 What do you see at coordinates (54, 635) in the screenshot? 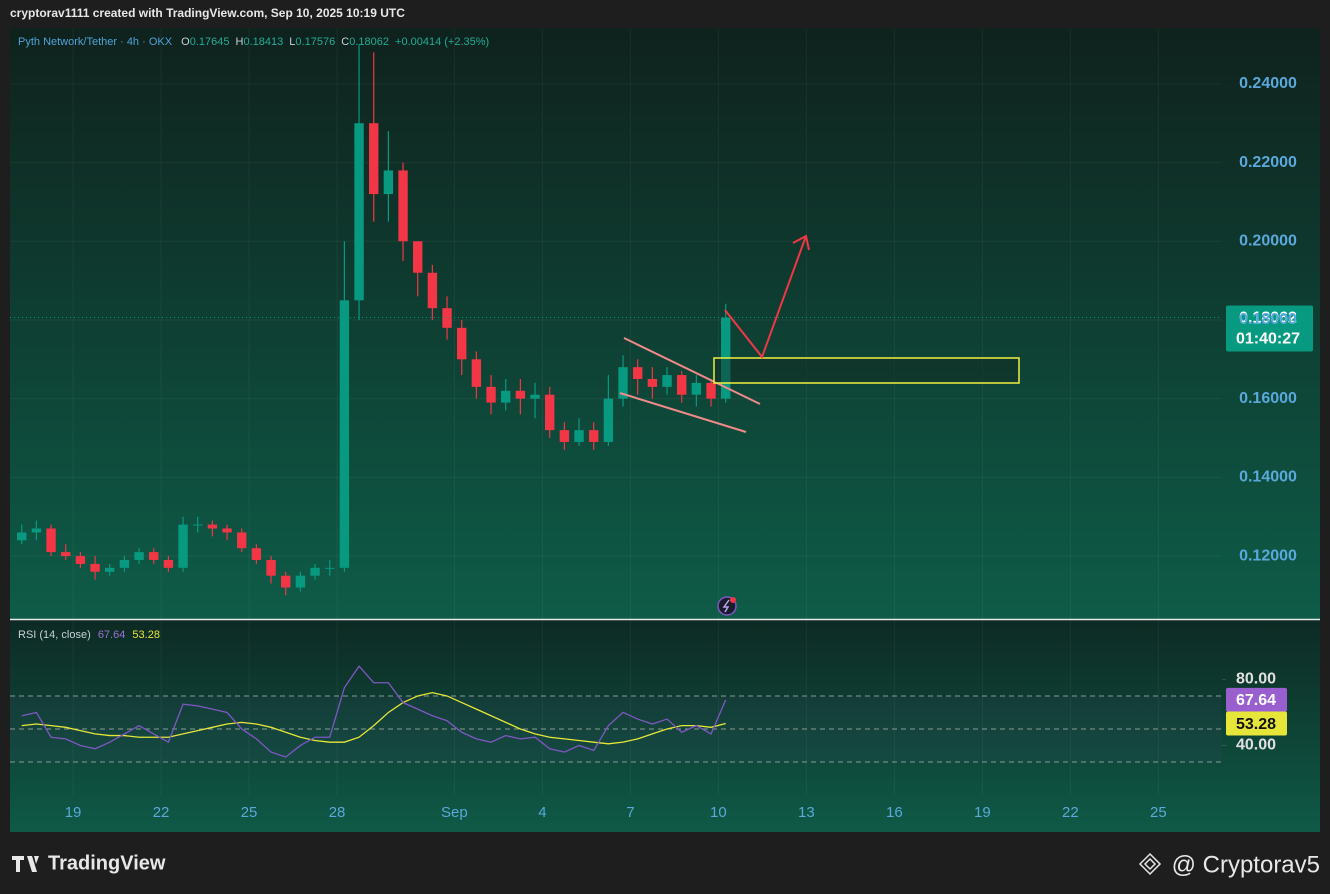
I see `rsi-title: RSI (14, close)` at bounding box center [54, 635].